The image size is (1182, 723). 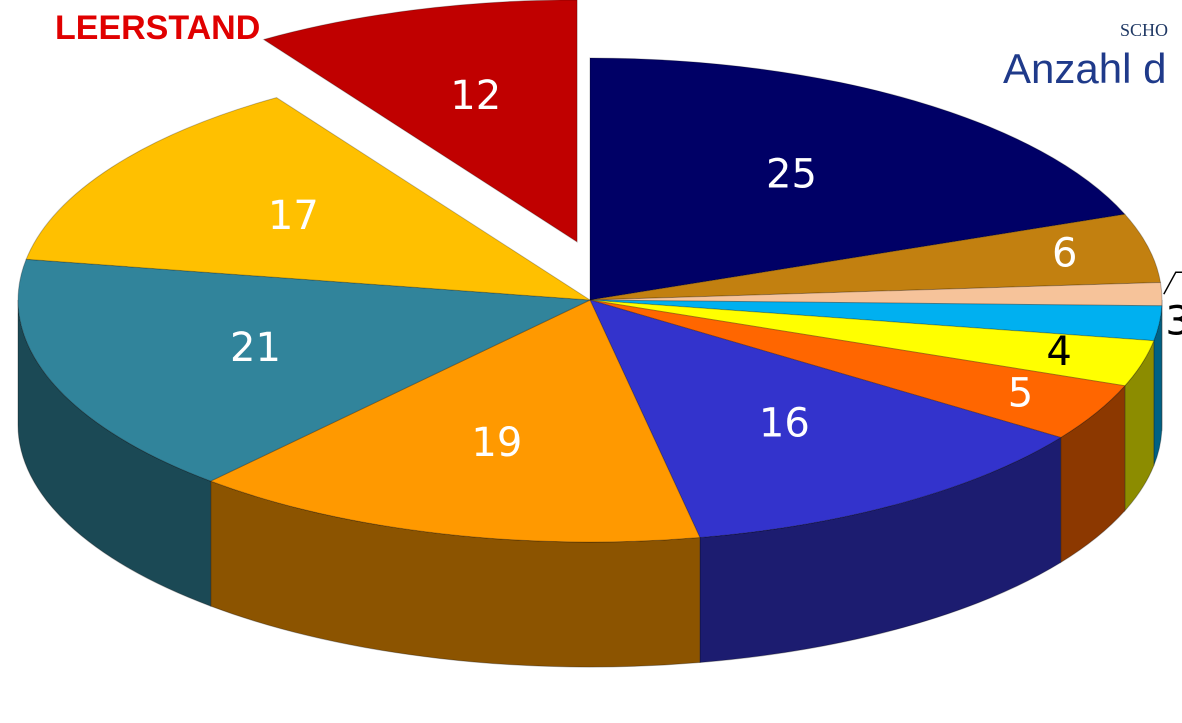 What do you see at coordinates (1173, 321) in the screenshot?
I see `data-label: 3` at bounding box center [1173, 321].